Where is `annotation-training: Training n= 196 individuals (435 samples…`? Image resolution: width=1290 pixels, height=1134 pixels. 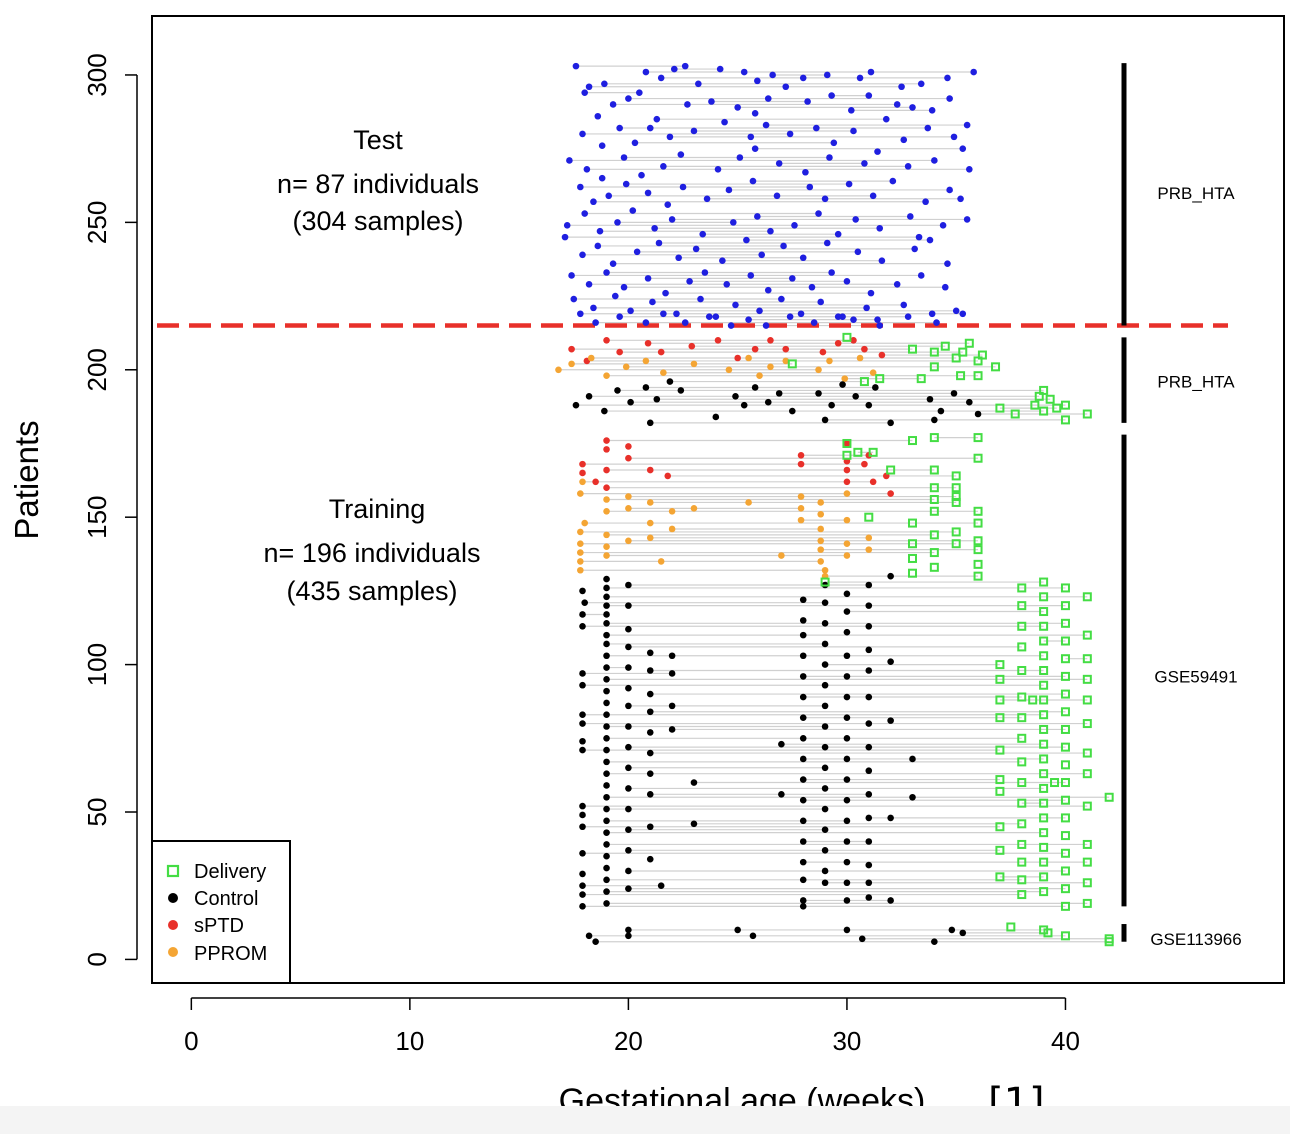 annotation-training: Training n= 196 individuals (435 samples… is located at coordinates (372, 550).